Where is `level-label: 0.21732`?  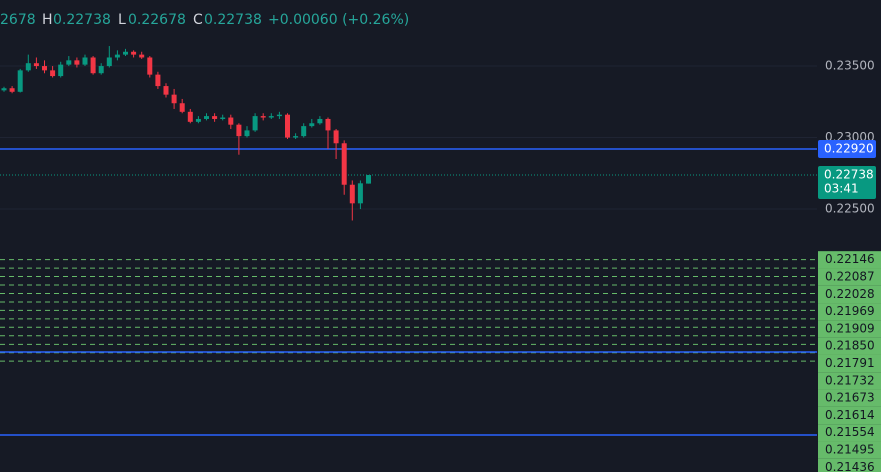
level-label: 0.21732 is located at coordinates (850, 380).